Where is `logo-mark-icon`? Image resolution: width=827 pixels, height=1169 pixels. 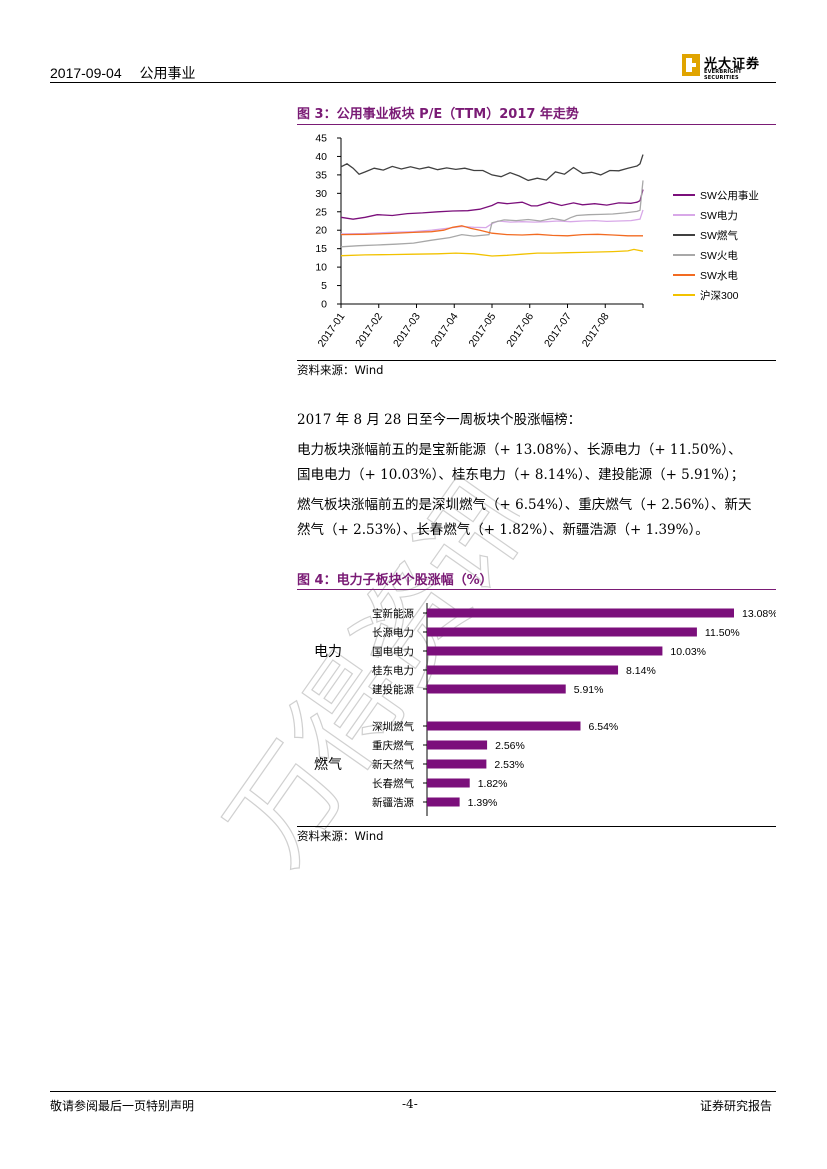 logo-mark-icon is located at coordinates (691, 65).